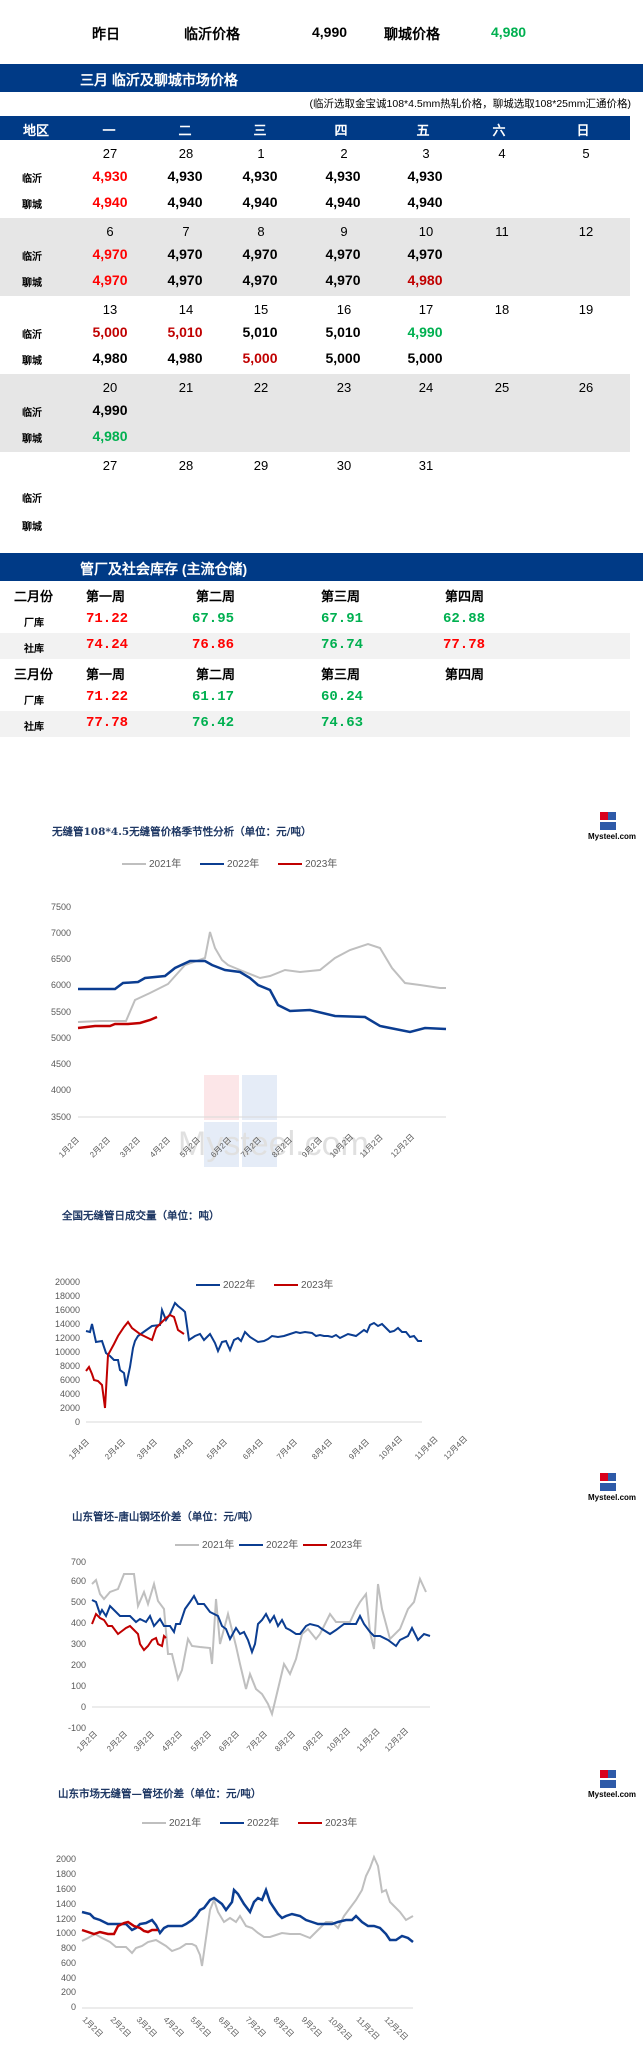 This screenshot has height=2066, width=643. I want to click on day: 5, so click(586, 153).